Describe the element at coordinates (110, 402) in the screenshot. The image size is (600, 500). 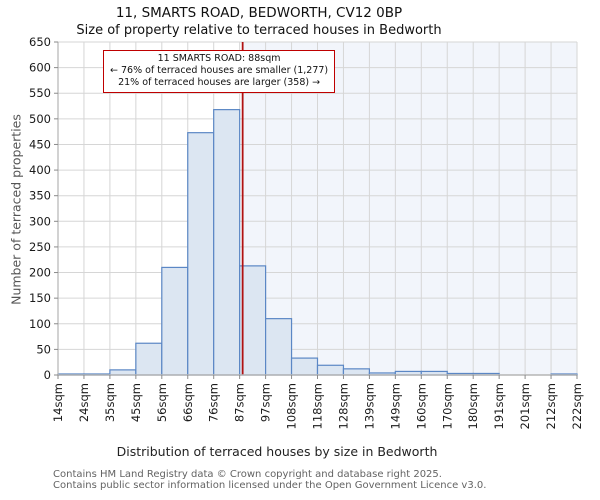
I see `x-tick-label: 35sqm` at that location.